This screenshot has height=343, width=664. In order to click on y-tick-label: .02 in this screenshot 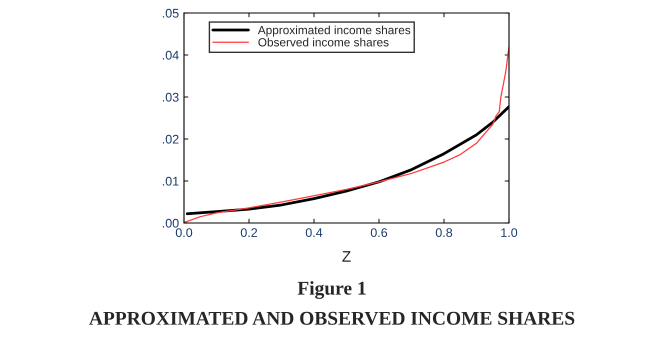, I will do `click(170, 139)`.